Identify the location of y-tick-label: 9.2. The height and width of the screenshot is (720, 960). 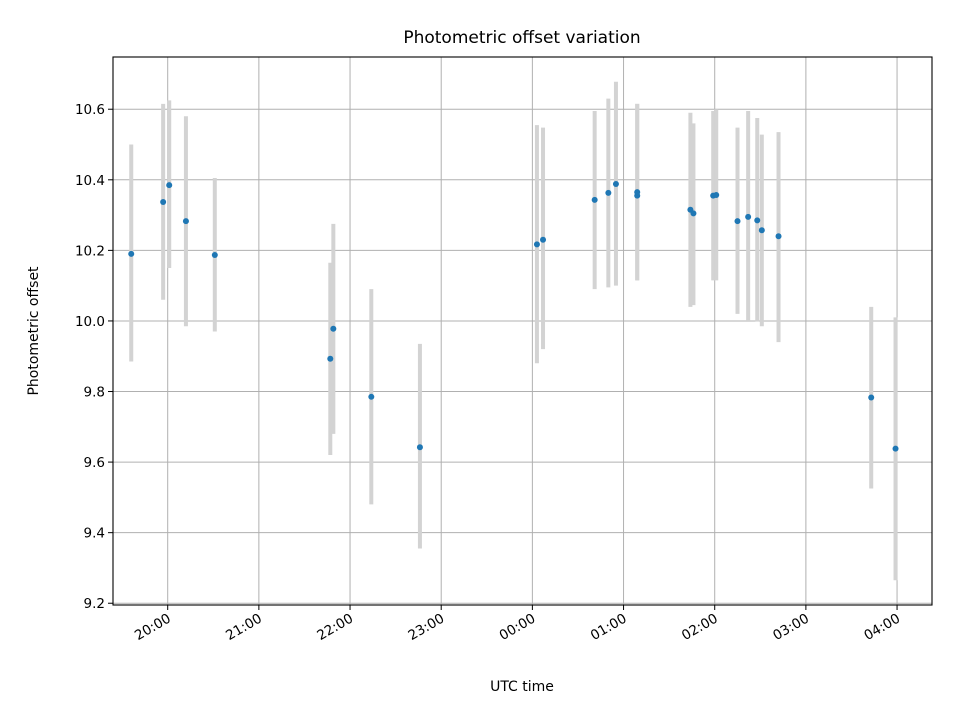
(94, 604).